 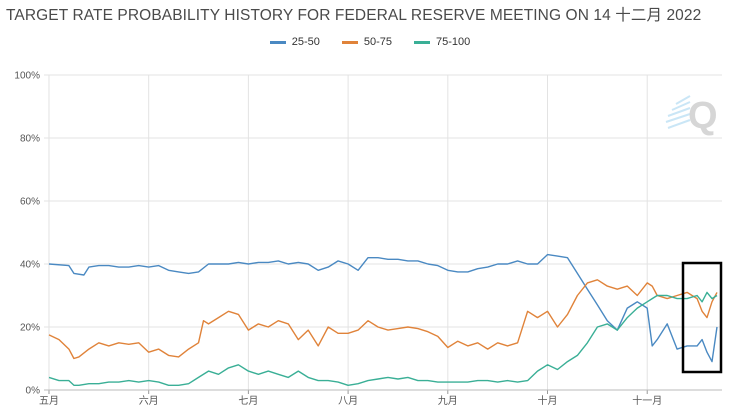 I want to click on y-axis: 0% 20% 40% 60% 80% 100%, so click(x=27, y=234).